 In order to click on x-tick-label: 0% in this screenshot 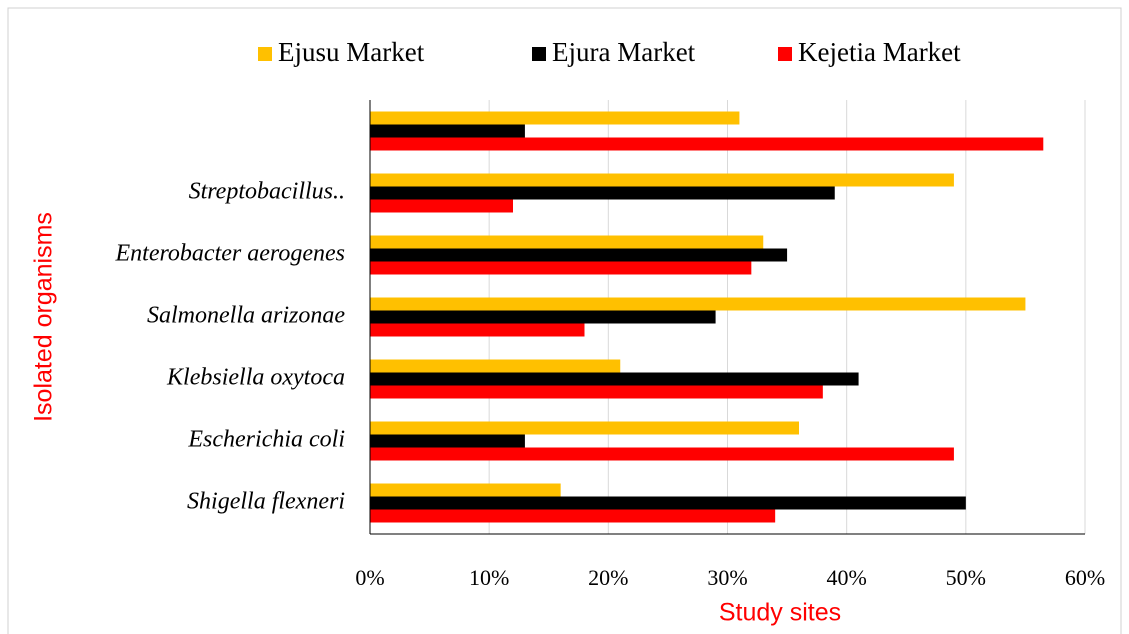, I will do `click(369, 577)`.